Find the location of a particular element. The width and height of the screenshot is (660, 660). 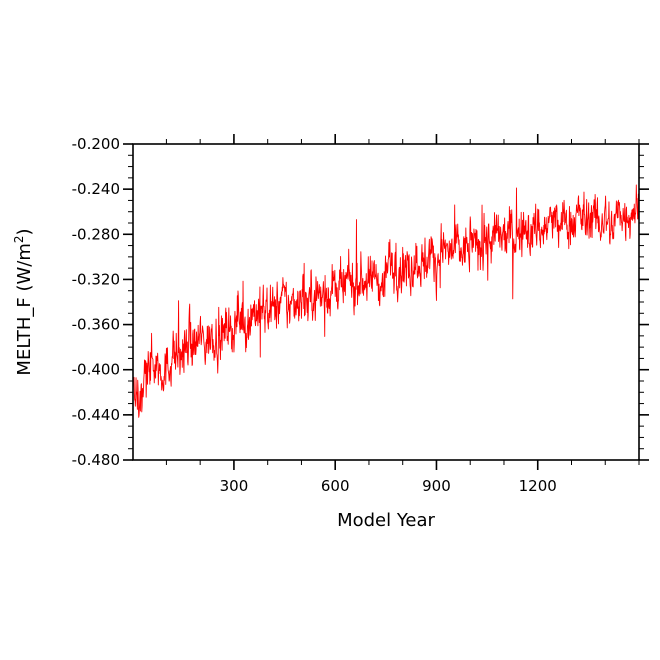

y-axis-title-close: ) is located at coordinates (24, 231).